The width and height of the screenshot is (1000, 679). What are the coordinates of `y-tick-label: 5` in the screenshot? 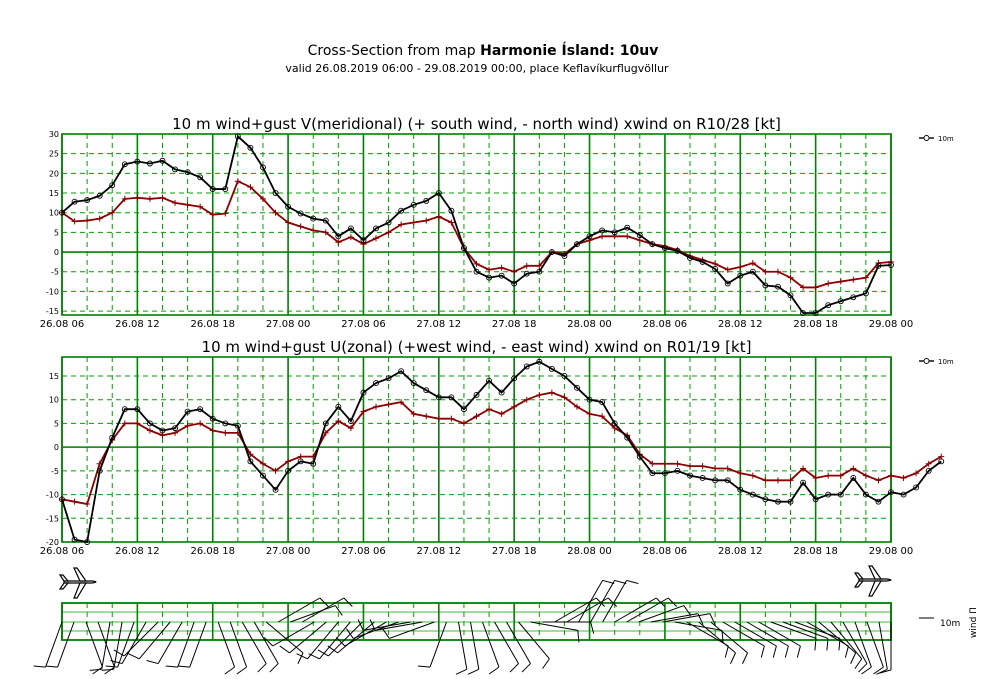 It's located at (56, 423).